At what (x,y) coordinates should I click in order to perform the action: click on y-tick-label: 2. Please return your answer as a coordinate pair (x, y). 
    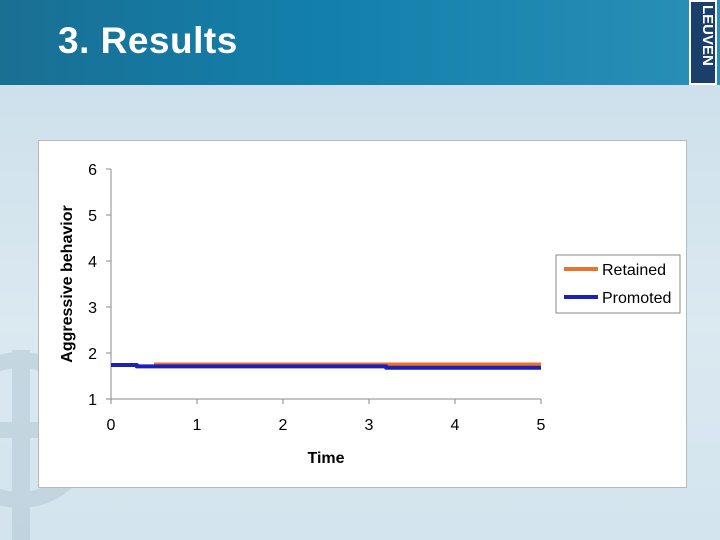
    Looking at the image, I should click on (92, 354).